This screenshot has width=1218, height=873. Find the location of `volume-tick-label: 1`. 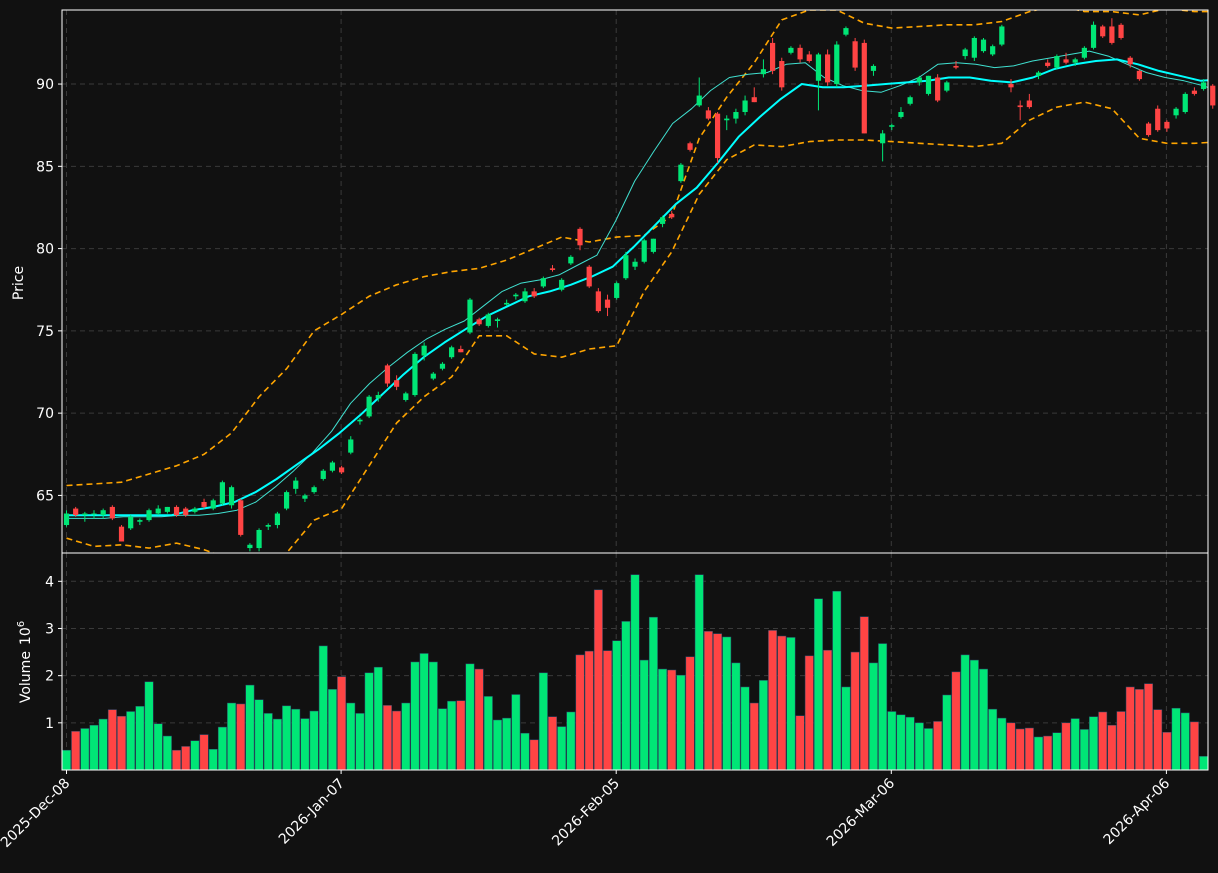

volume-tick-label: 1 is located at coordinates (49, 724).